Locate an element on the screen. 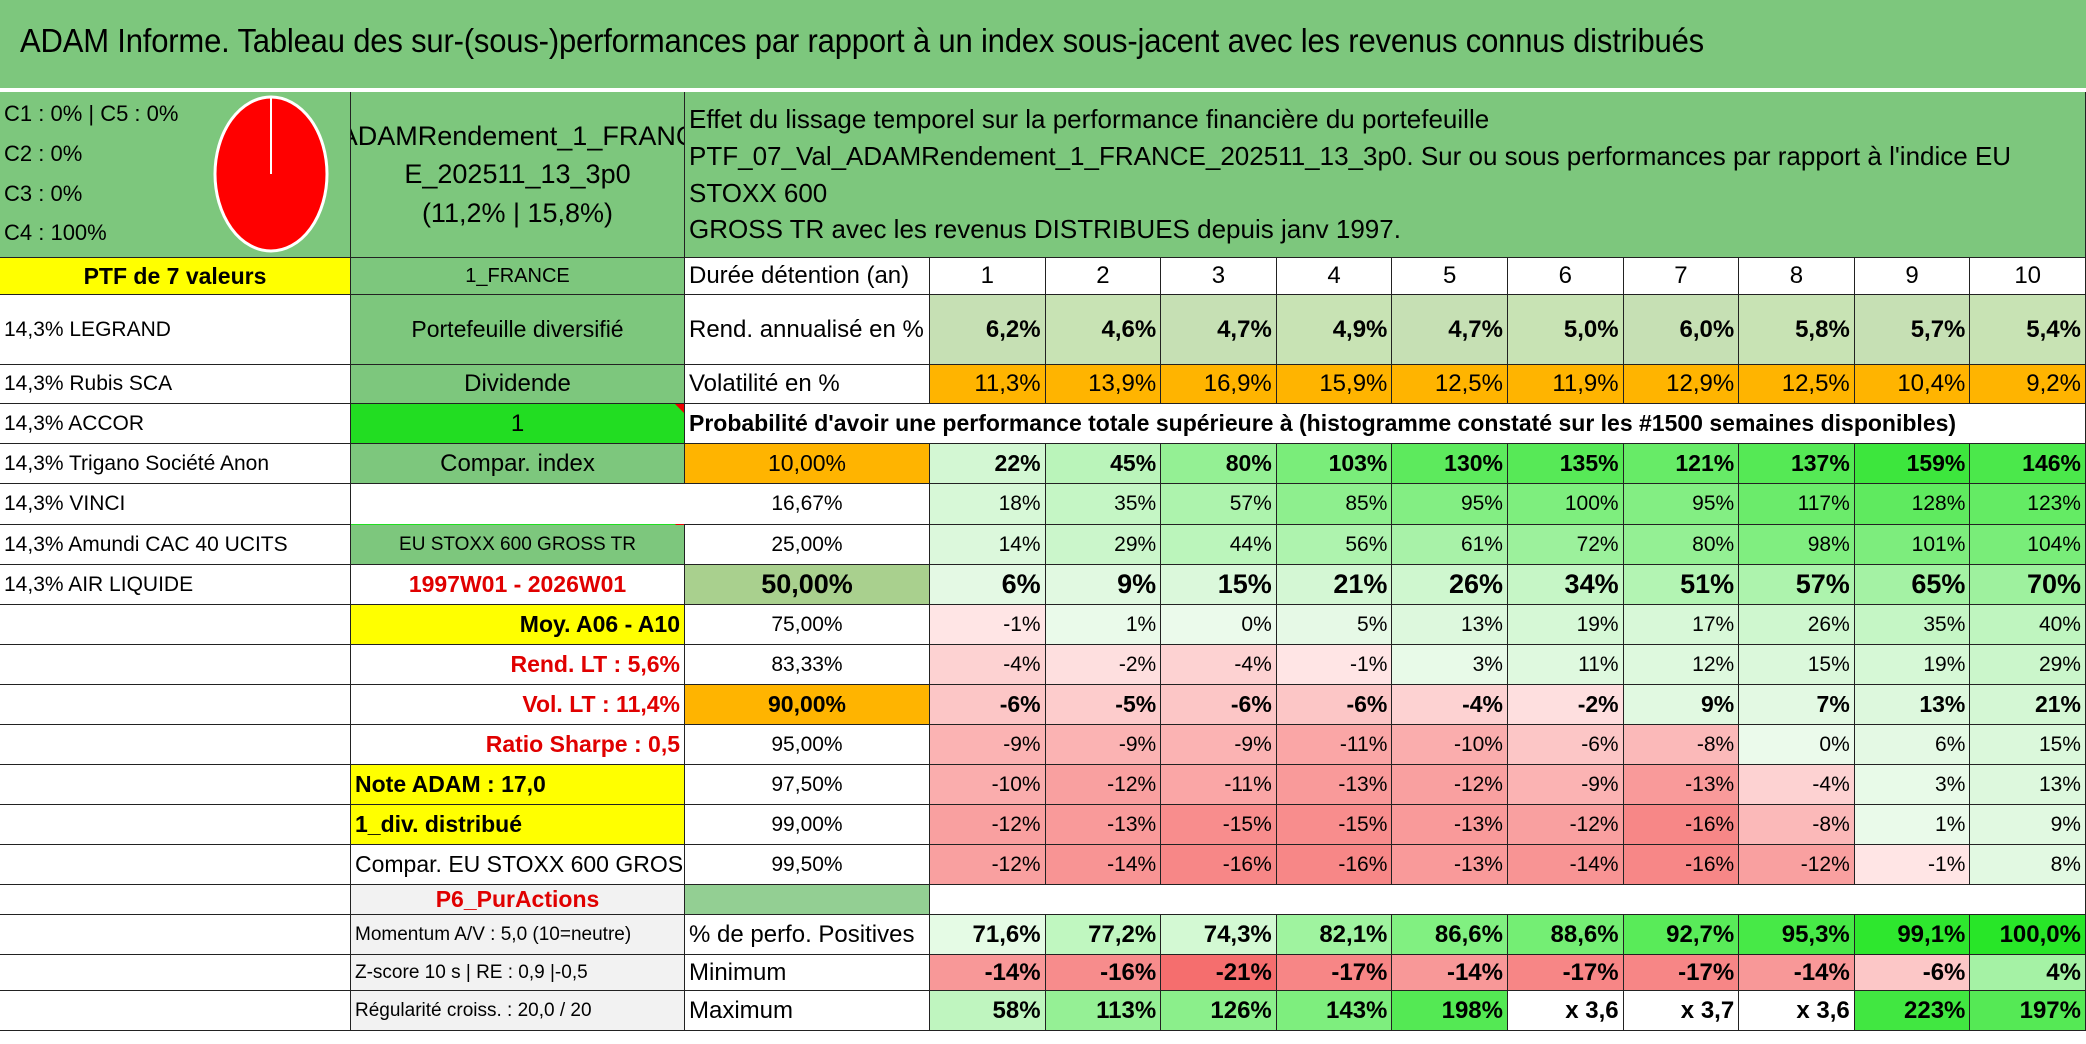 This screenshot has height=1044, width=2086. class-c3: C3 : 0% is located at coordinates (43, 193).